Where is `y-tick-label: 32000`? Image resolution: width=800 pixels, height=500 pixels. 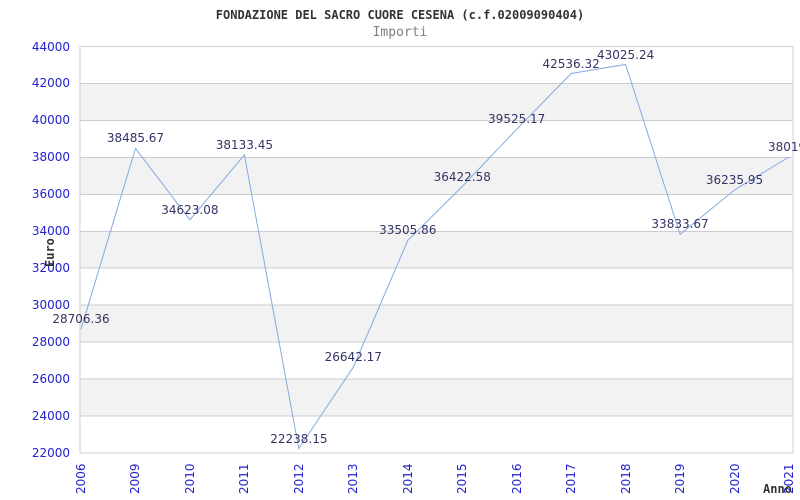
y-tick-label: 32000 is located at coordinates (50, 268).